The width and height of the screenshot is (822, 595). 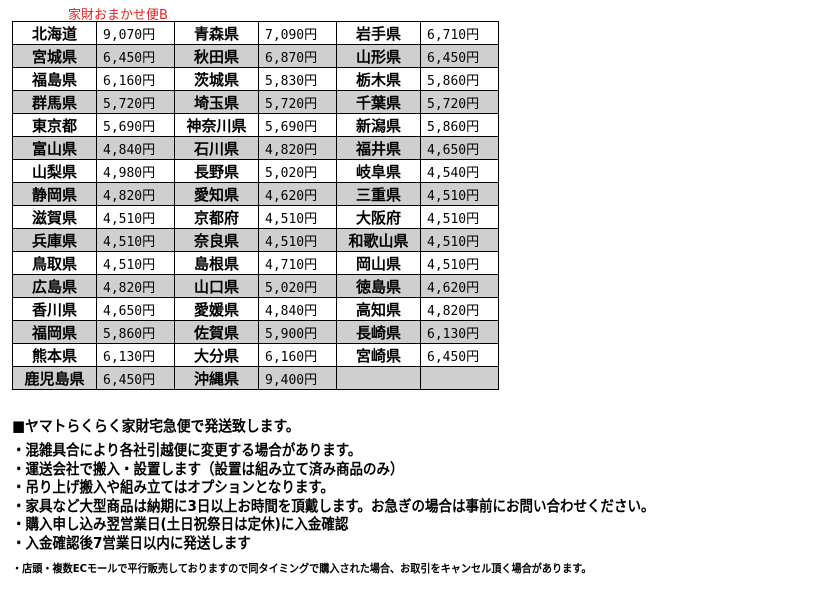 I want to click on table-row: 滋賀県 4,510円 京都府 4,510円 大阪府 4,510円, so click(x=255, y=217).